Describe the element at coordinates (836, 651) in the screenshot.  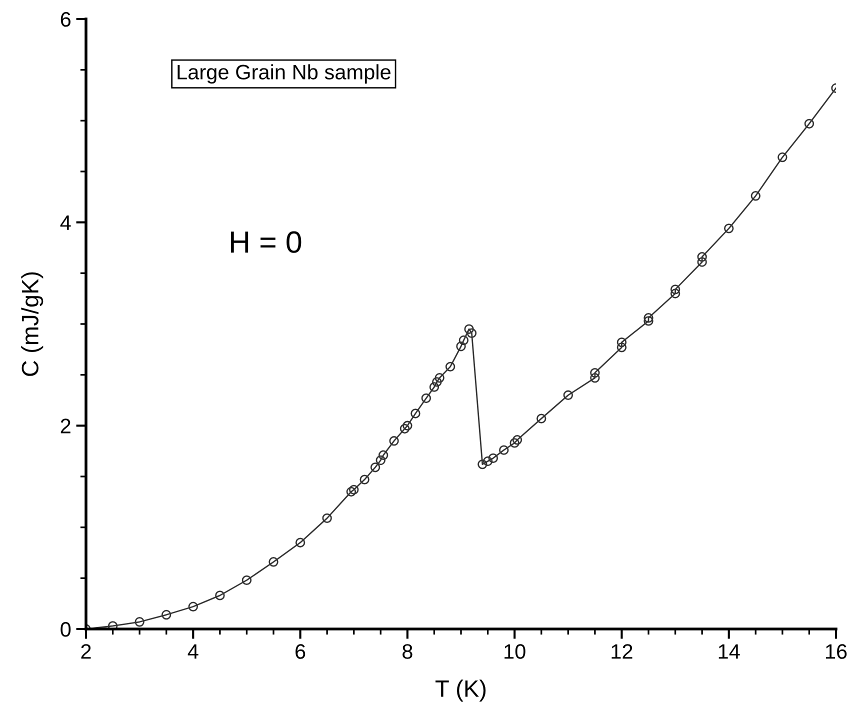
I see `x-tick-label: 16` at that location.